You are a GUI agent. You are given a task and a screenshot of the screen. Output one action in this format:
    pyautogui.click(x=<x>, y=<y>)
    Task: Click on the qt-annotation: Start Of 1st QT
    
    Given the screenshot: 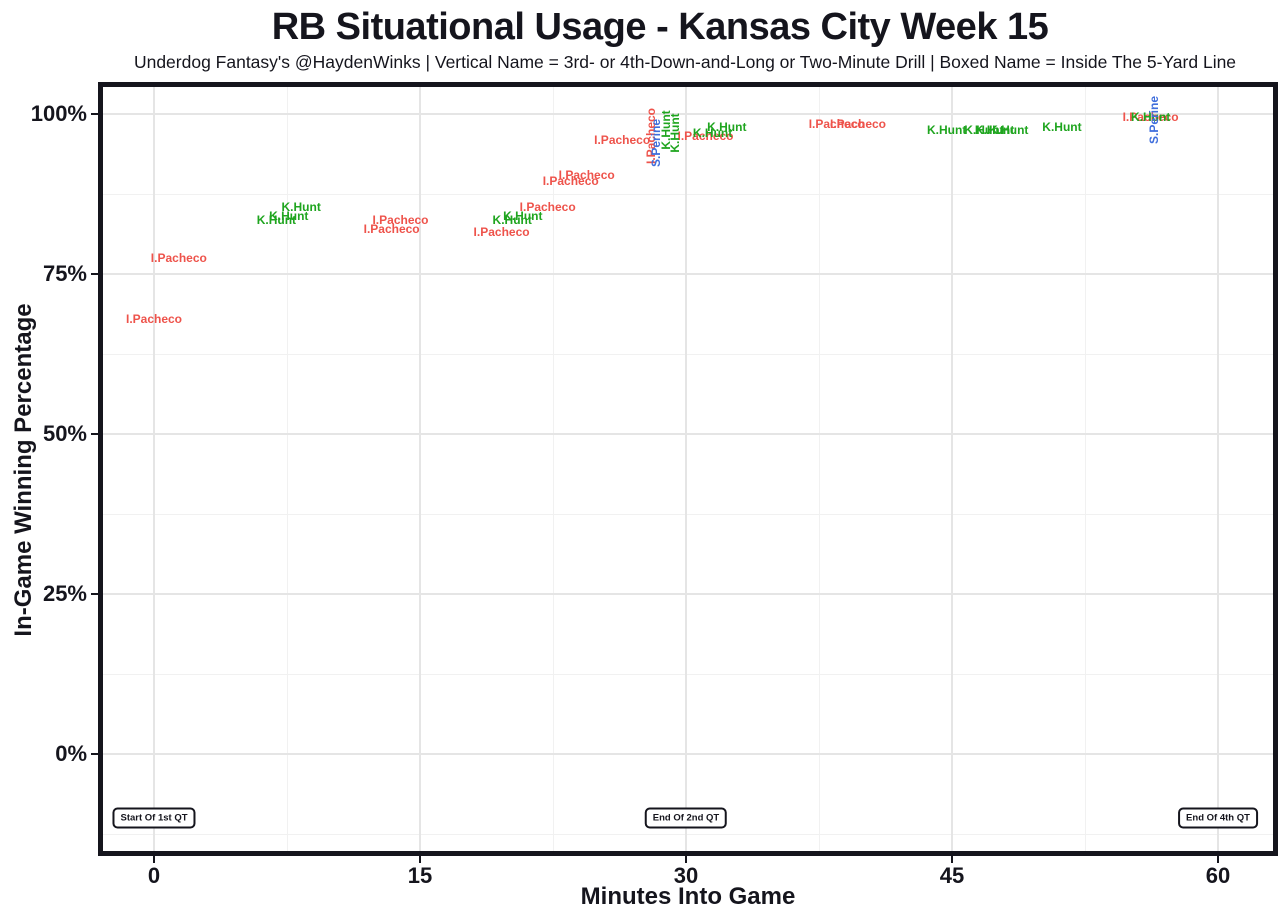 What is the action you would take?
    pyautogui.click(x=154, y=818)
    